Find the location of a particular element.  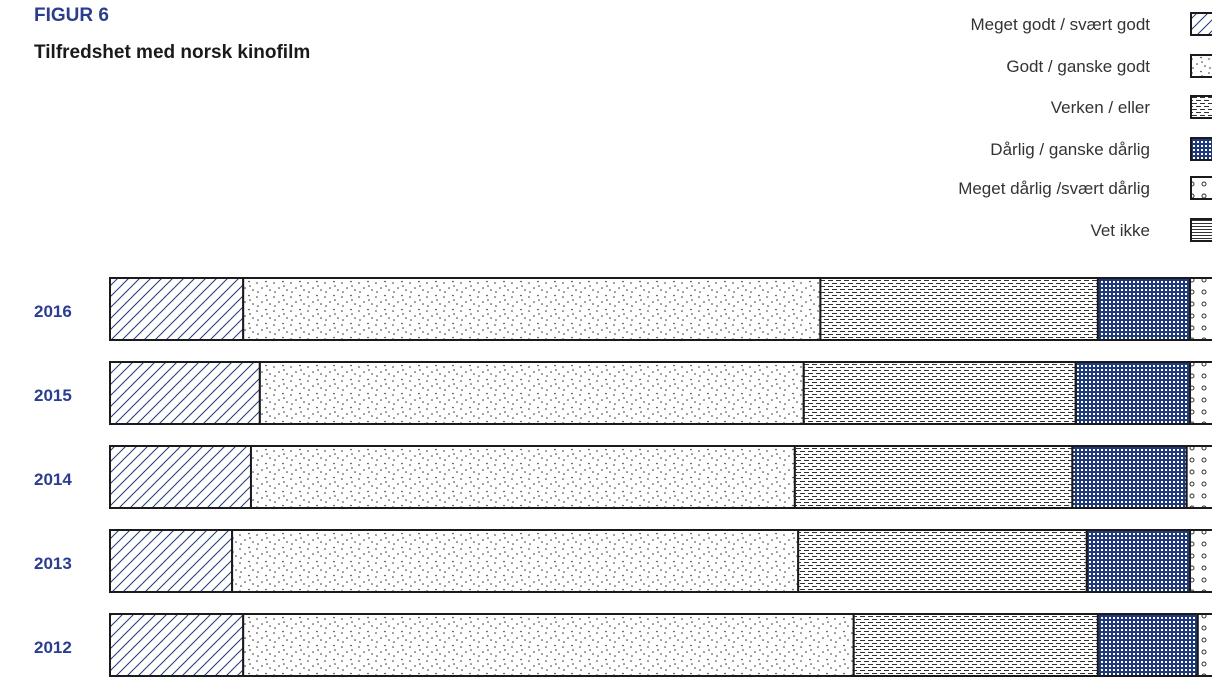

year-label-2013: 2013 is located at coordinates (53, 563).